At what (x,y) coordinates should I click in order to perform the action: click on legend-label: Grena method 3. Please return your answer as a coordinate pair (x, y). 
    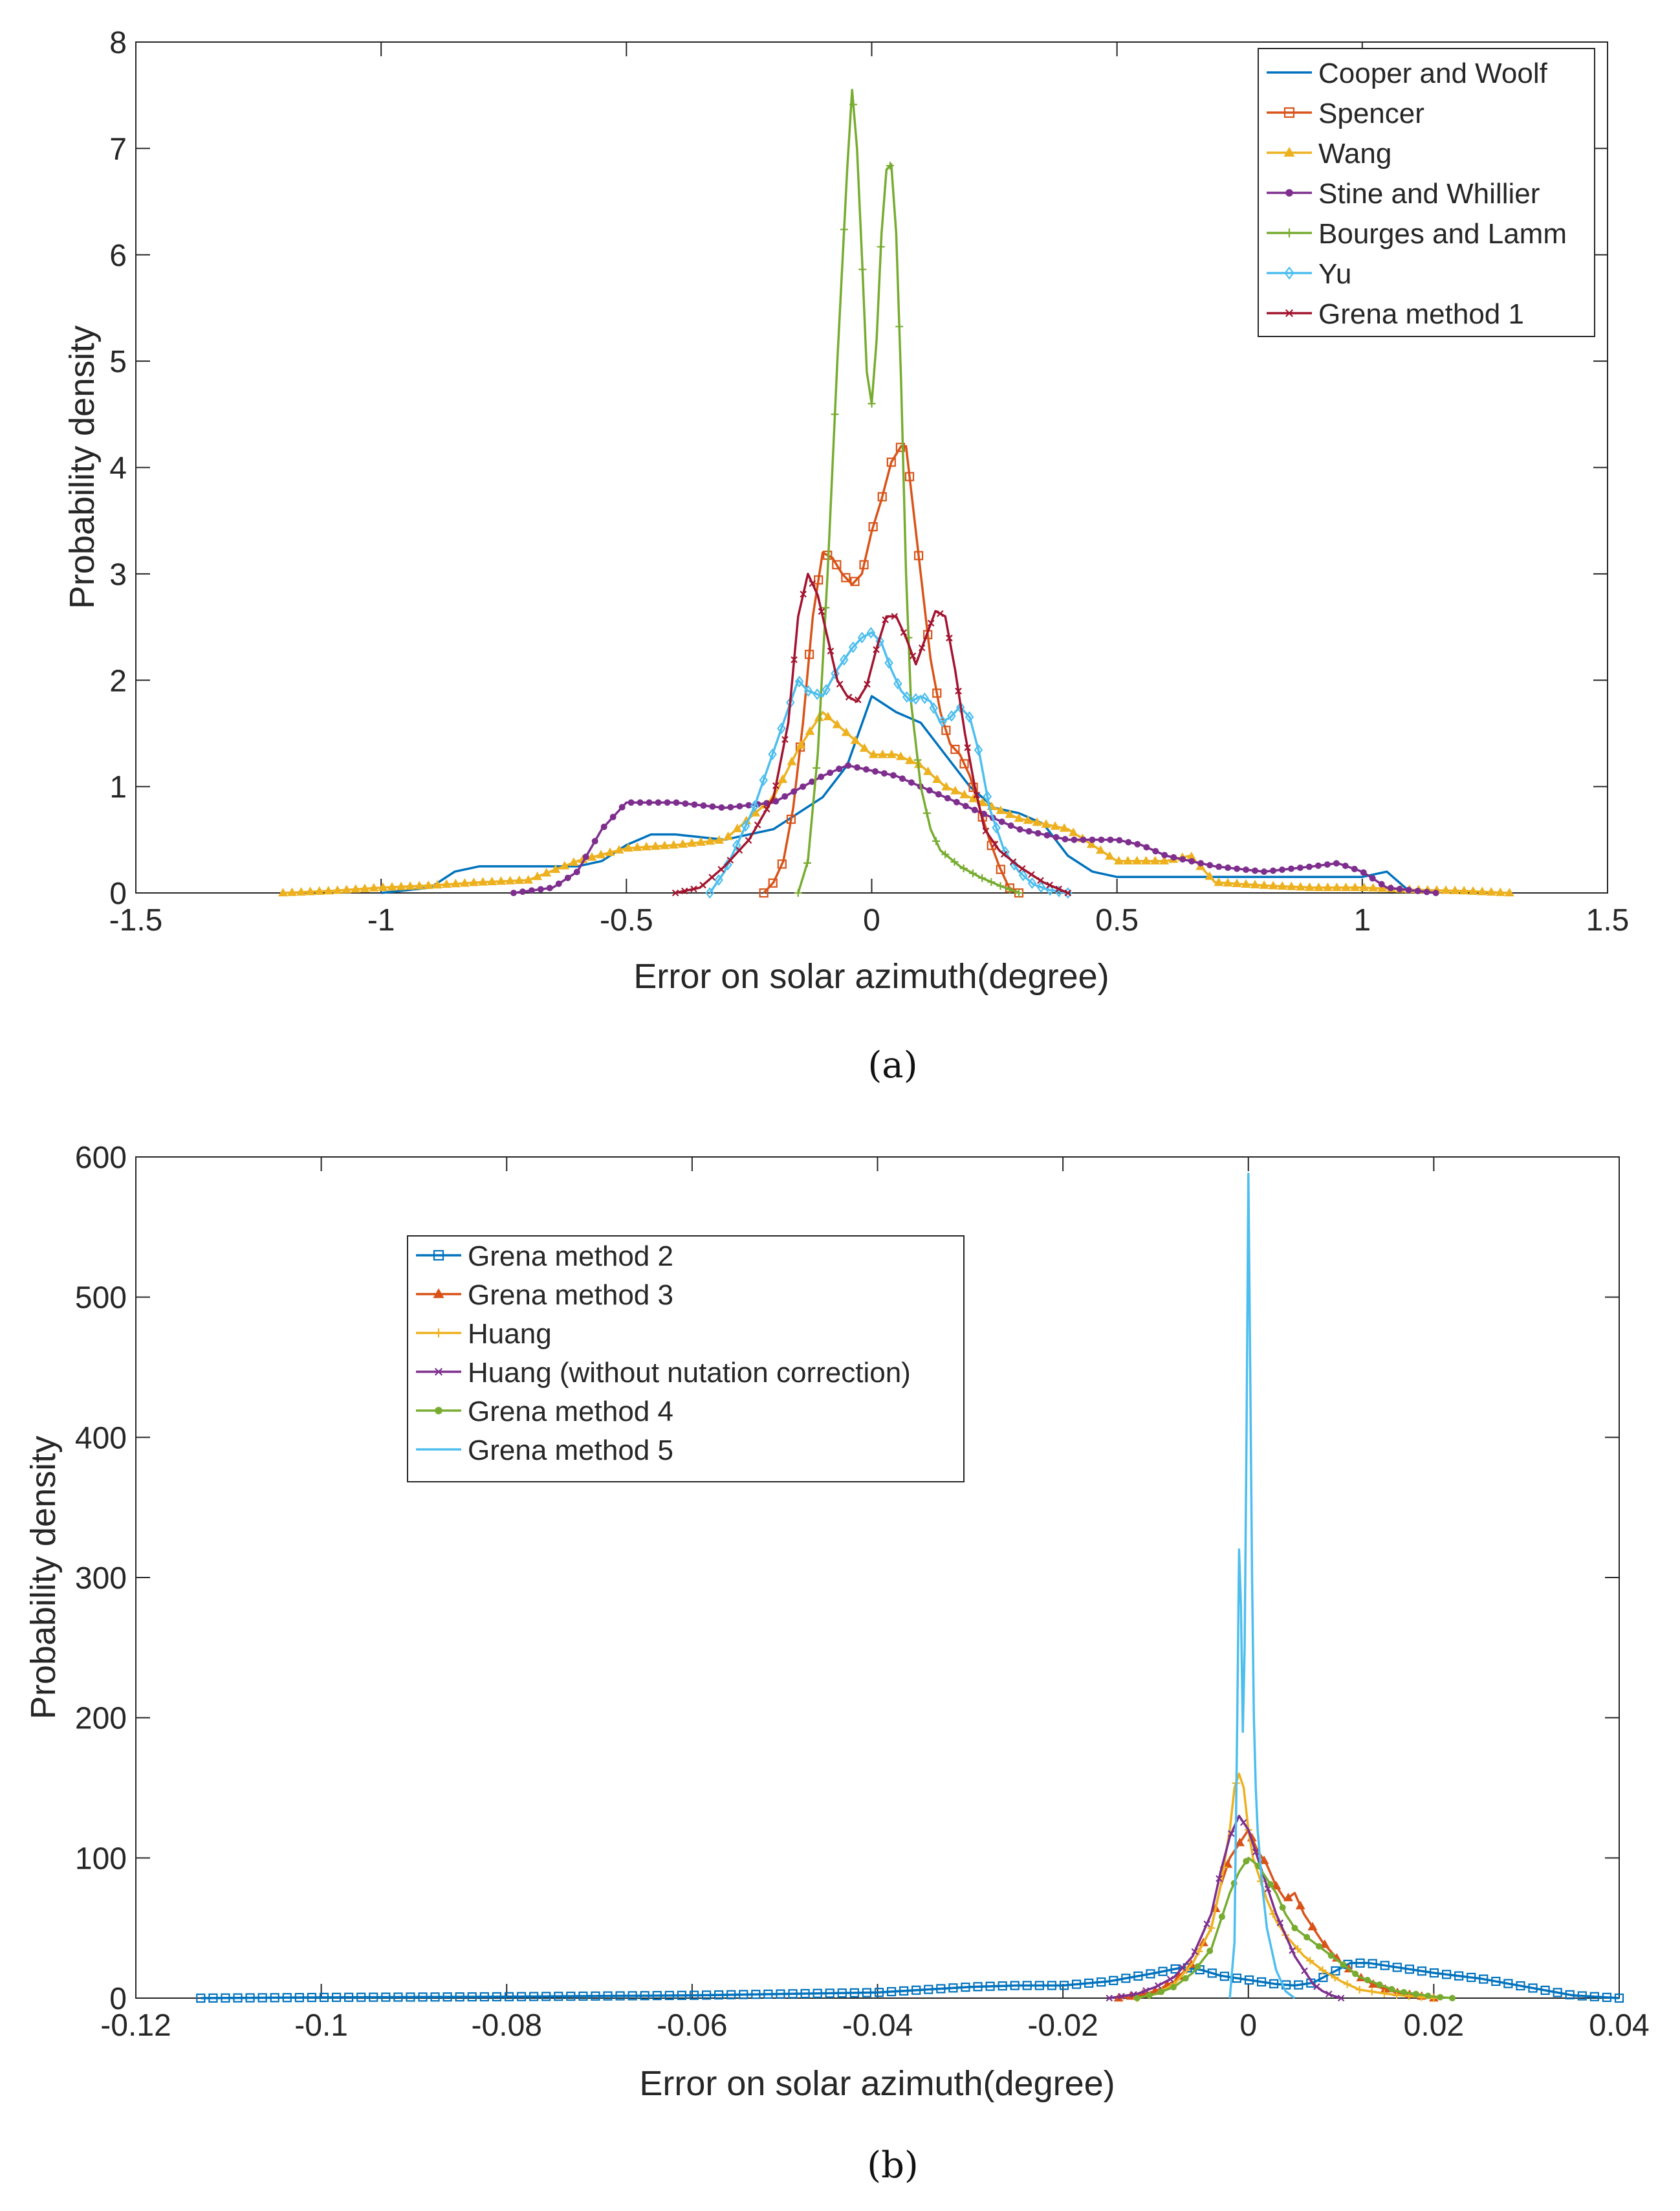
    Looking at the image, I should click on (570, 1295).